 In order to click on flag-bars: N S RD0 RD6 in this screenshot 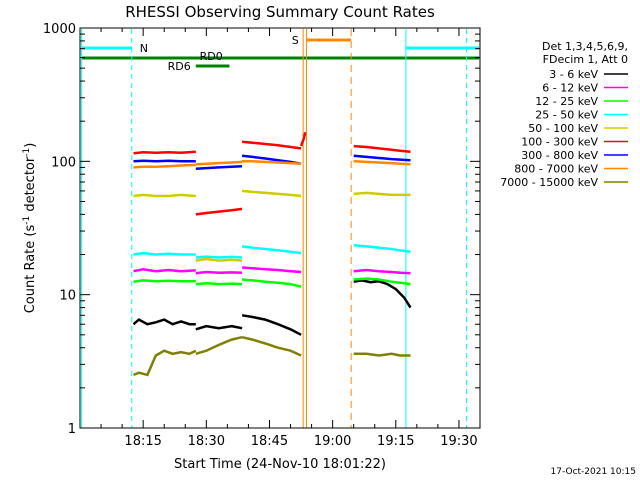, I will do `click(280, 53)`.